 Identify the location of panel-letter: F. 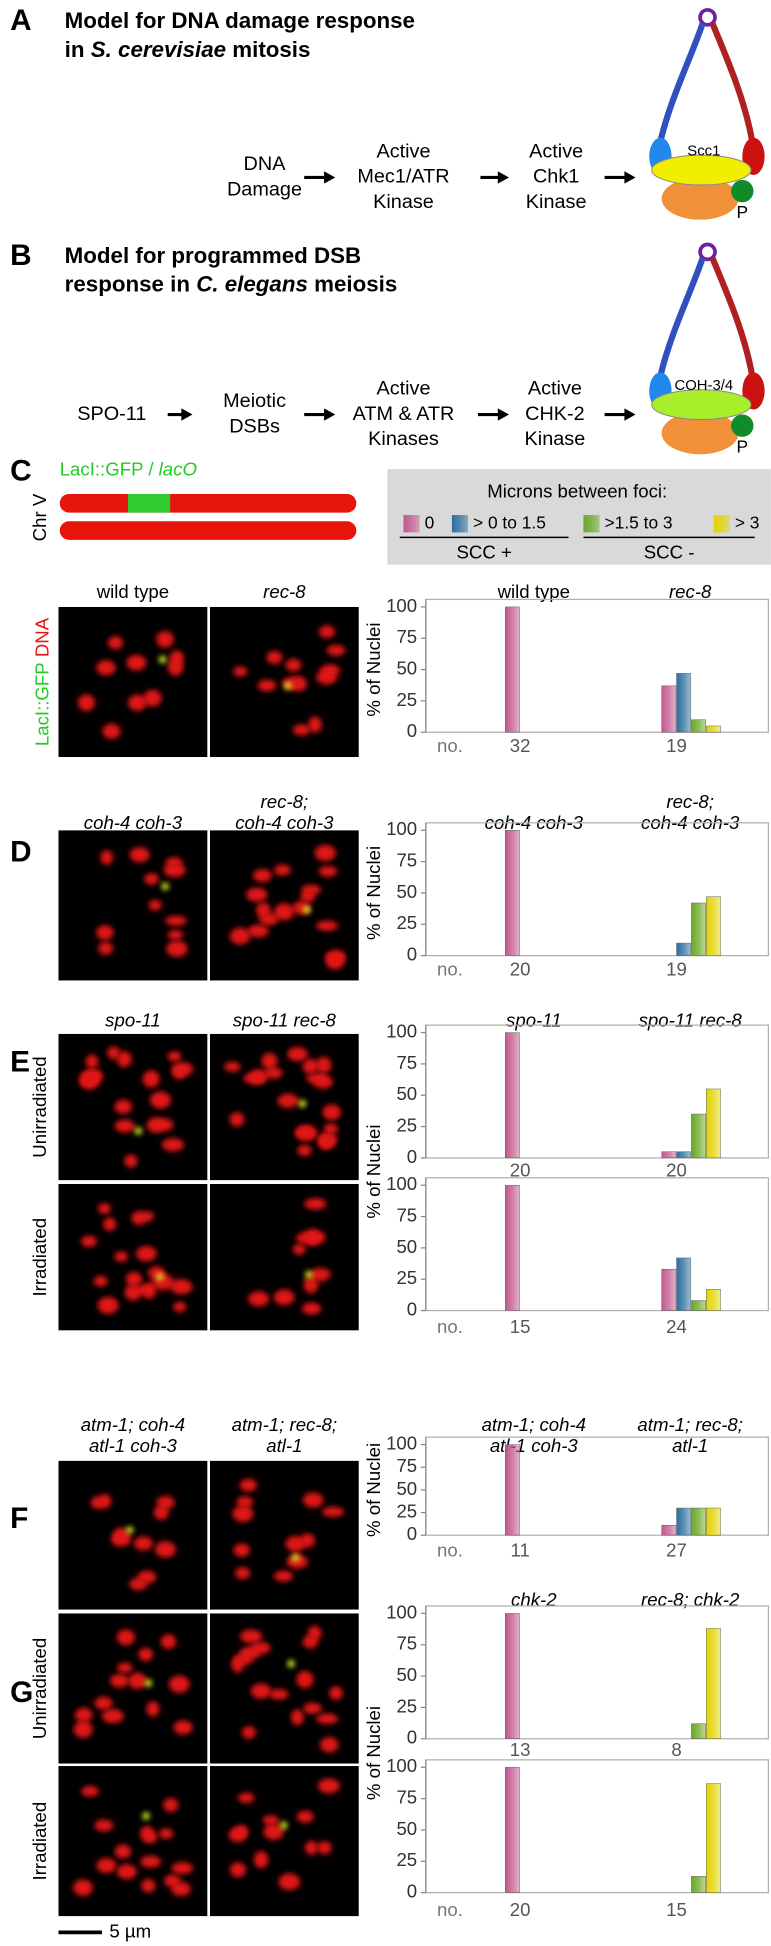
(19, 1518).